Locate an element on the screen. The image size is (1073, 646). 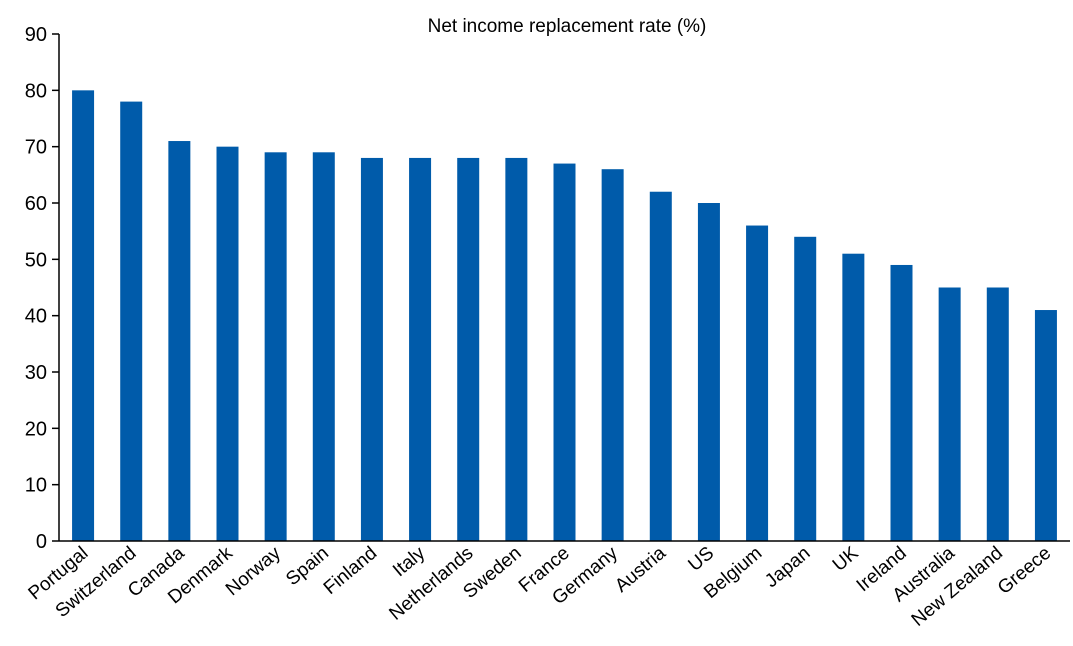
x-tick-label: UK is located at coordinates (846, 559).